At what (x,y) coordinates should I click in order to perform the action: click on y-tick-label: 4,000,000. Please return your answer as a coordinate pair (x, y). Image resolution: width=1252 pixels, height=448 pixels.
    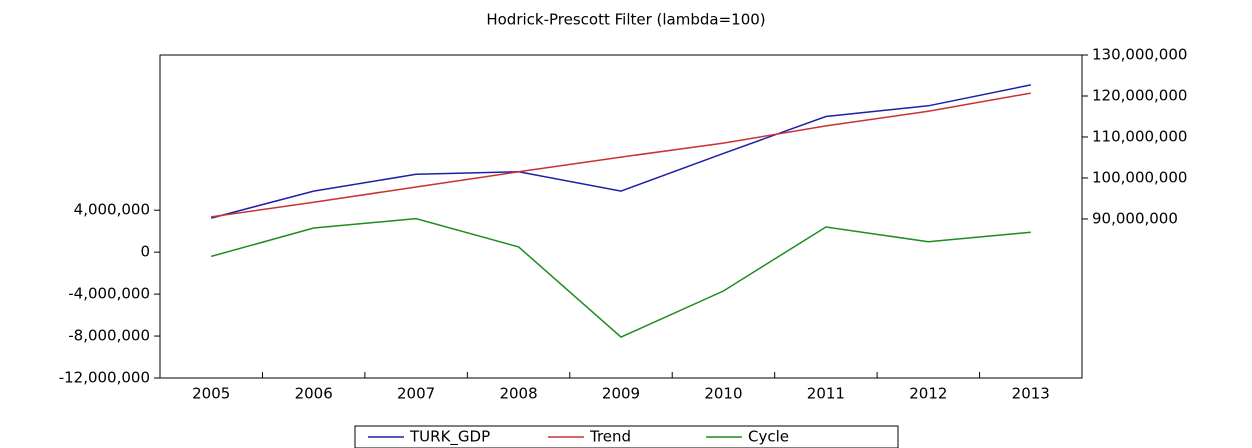
    Looking at the image, I should click on (112, 210).